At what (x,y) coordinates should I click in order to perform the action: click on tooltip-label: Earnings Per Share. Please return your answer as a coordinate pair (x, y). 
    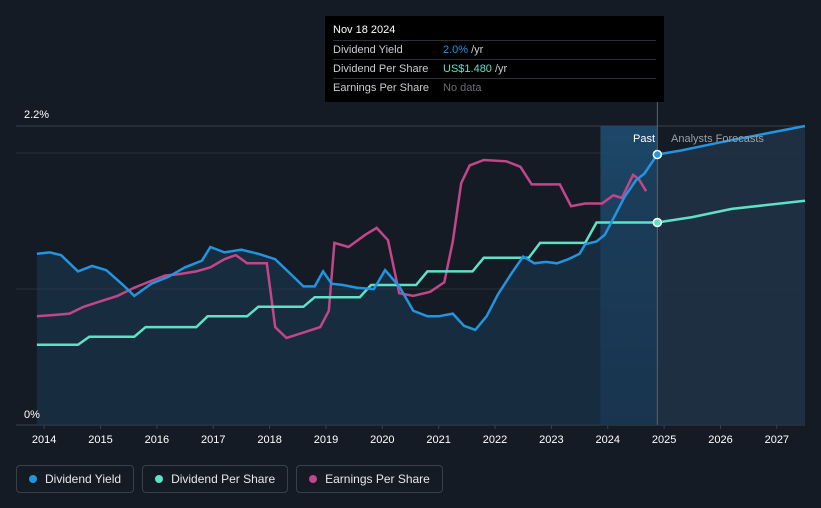
    Looking at the image, I should click on (381, 88).